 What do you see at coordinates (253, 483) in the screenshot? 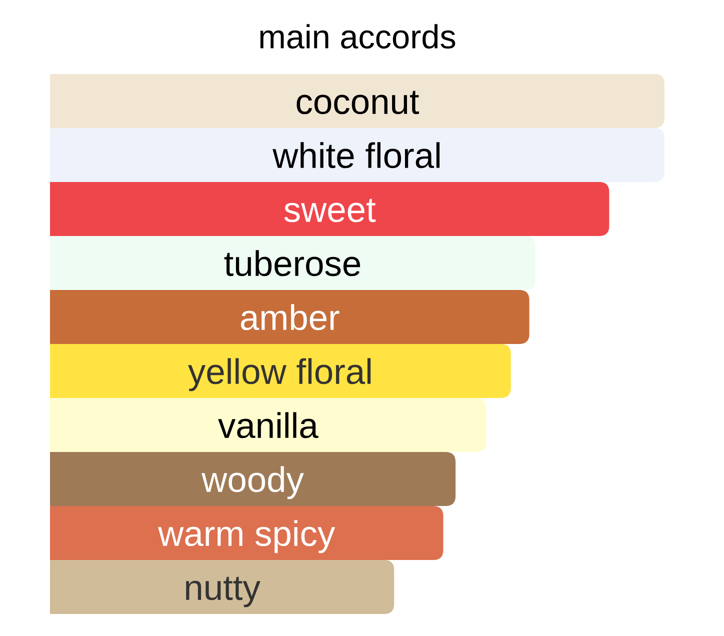
I see `y-tick-label: woody` at bounding box center [253, 483].